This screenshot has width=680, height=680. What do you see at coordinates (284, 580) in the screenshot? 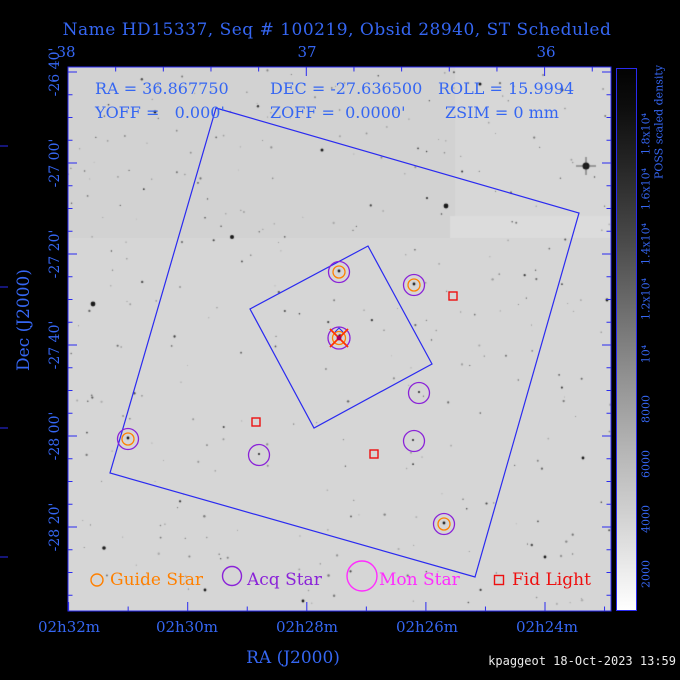
I see `legend-label: Acq Star` at bounding box center [284, 580].